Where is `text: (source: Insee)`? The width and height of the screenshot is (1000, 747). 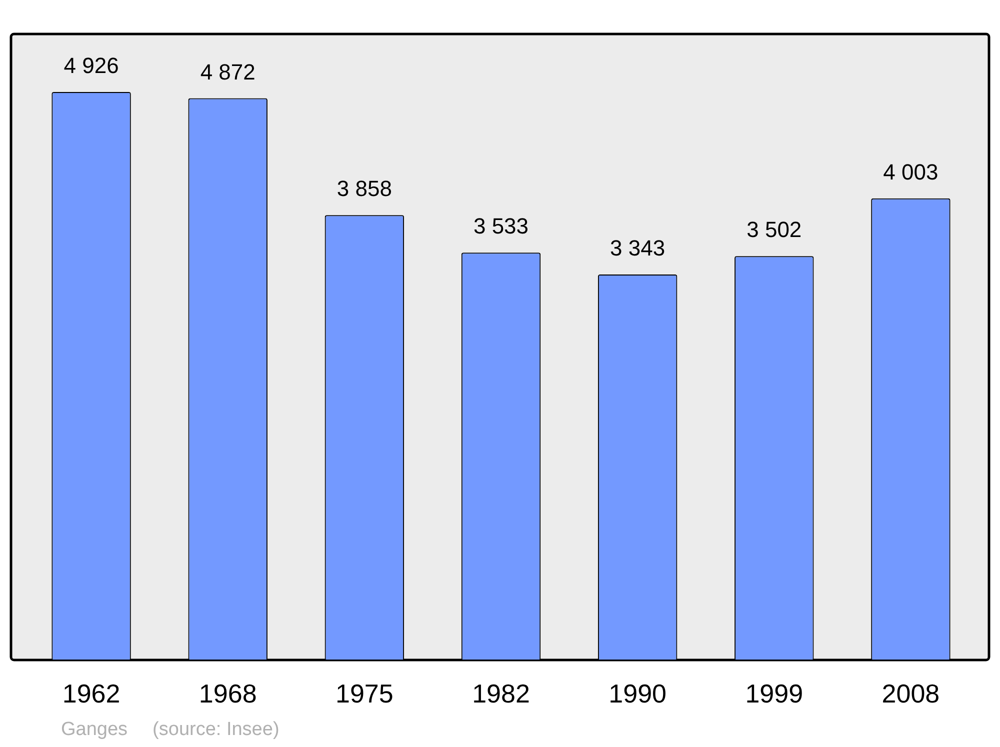 text: (source: Insee) is located at coordinates (216, 729).